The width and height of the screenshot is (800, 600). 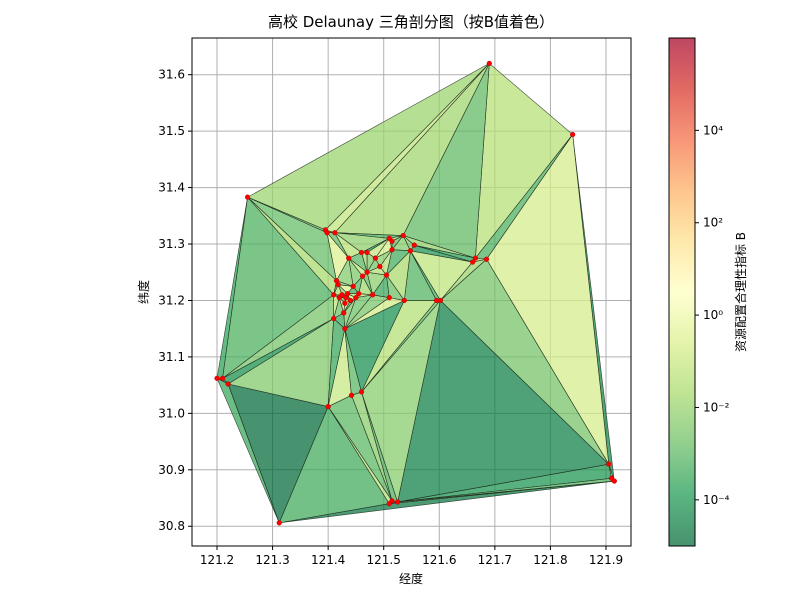 I want to click on x-tick-label: 121.3, so click(x=272, y=560).